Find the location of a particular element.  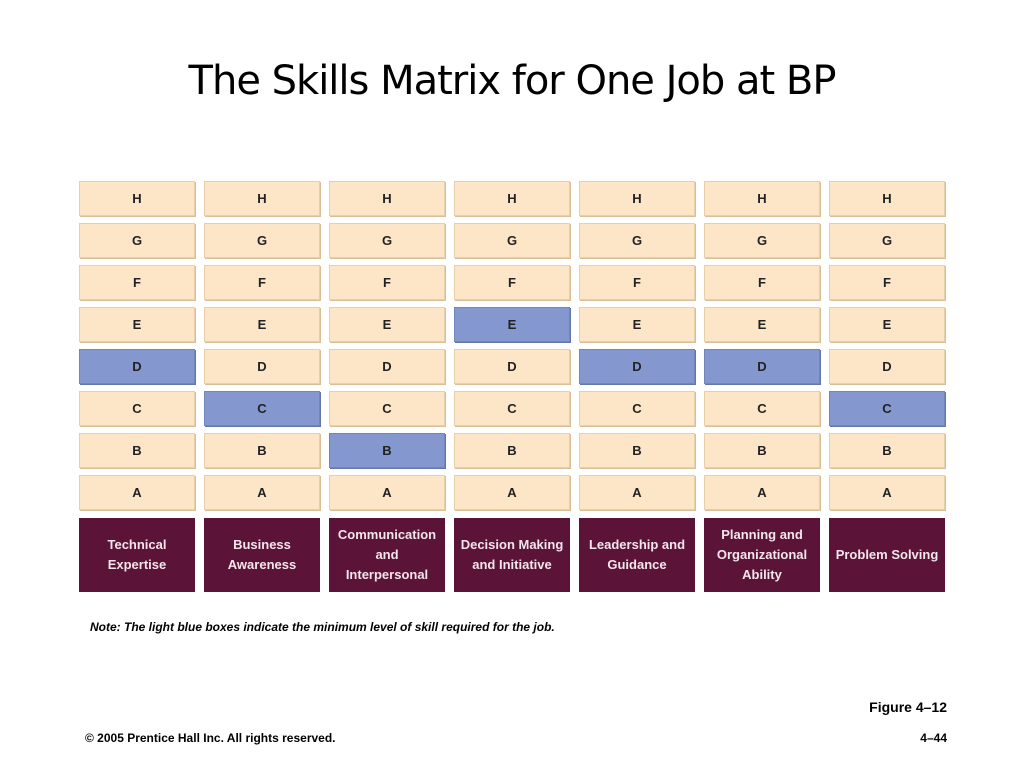

skill-label: Leadership and Guidance is located at coordinates (637, 555).